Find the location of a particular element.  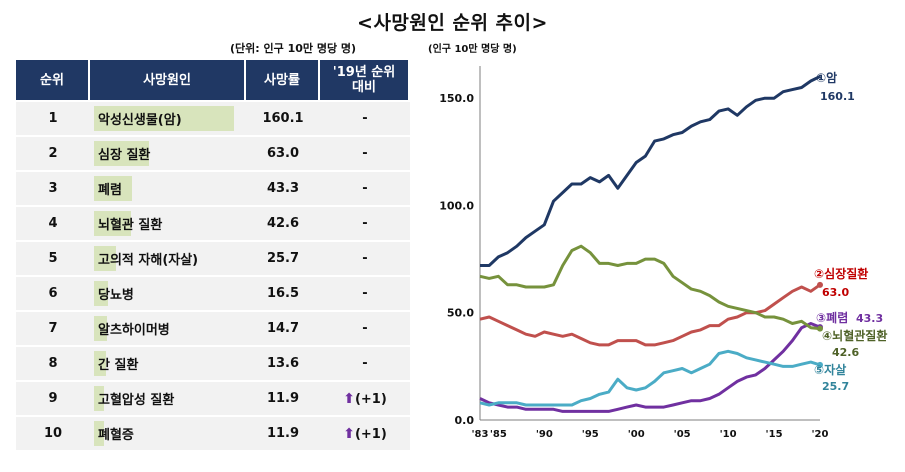

x-tick-label: '20 is located at coordinates (820, 434).